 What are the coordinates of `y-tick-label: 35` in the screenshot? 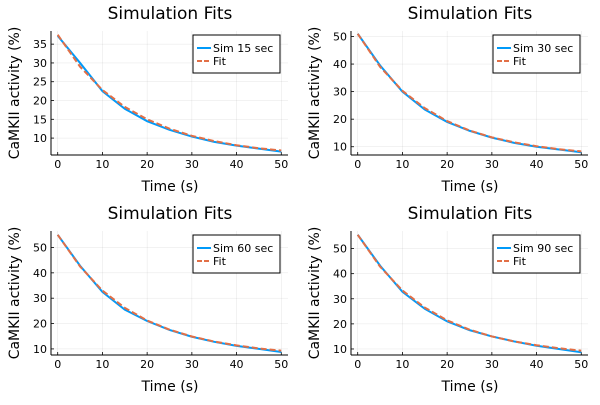 It's located at (40, 44).